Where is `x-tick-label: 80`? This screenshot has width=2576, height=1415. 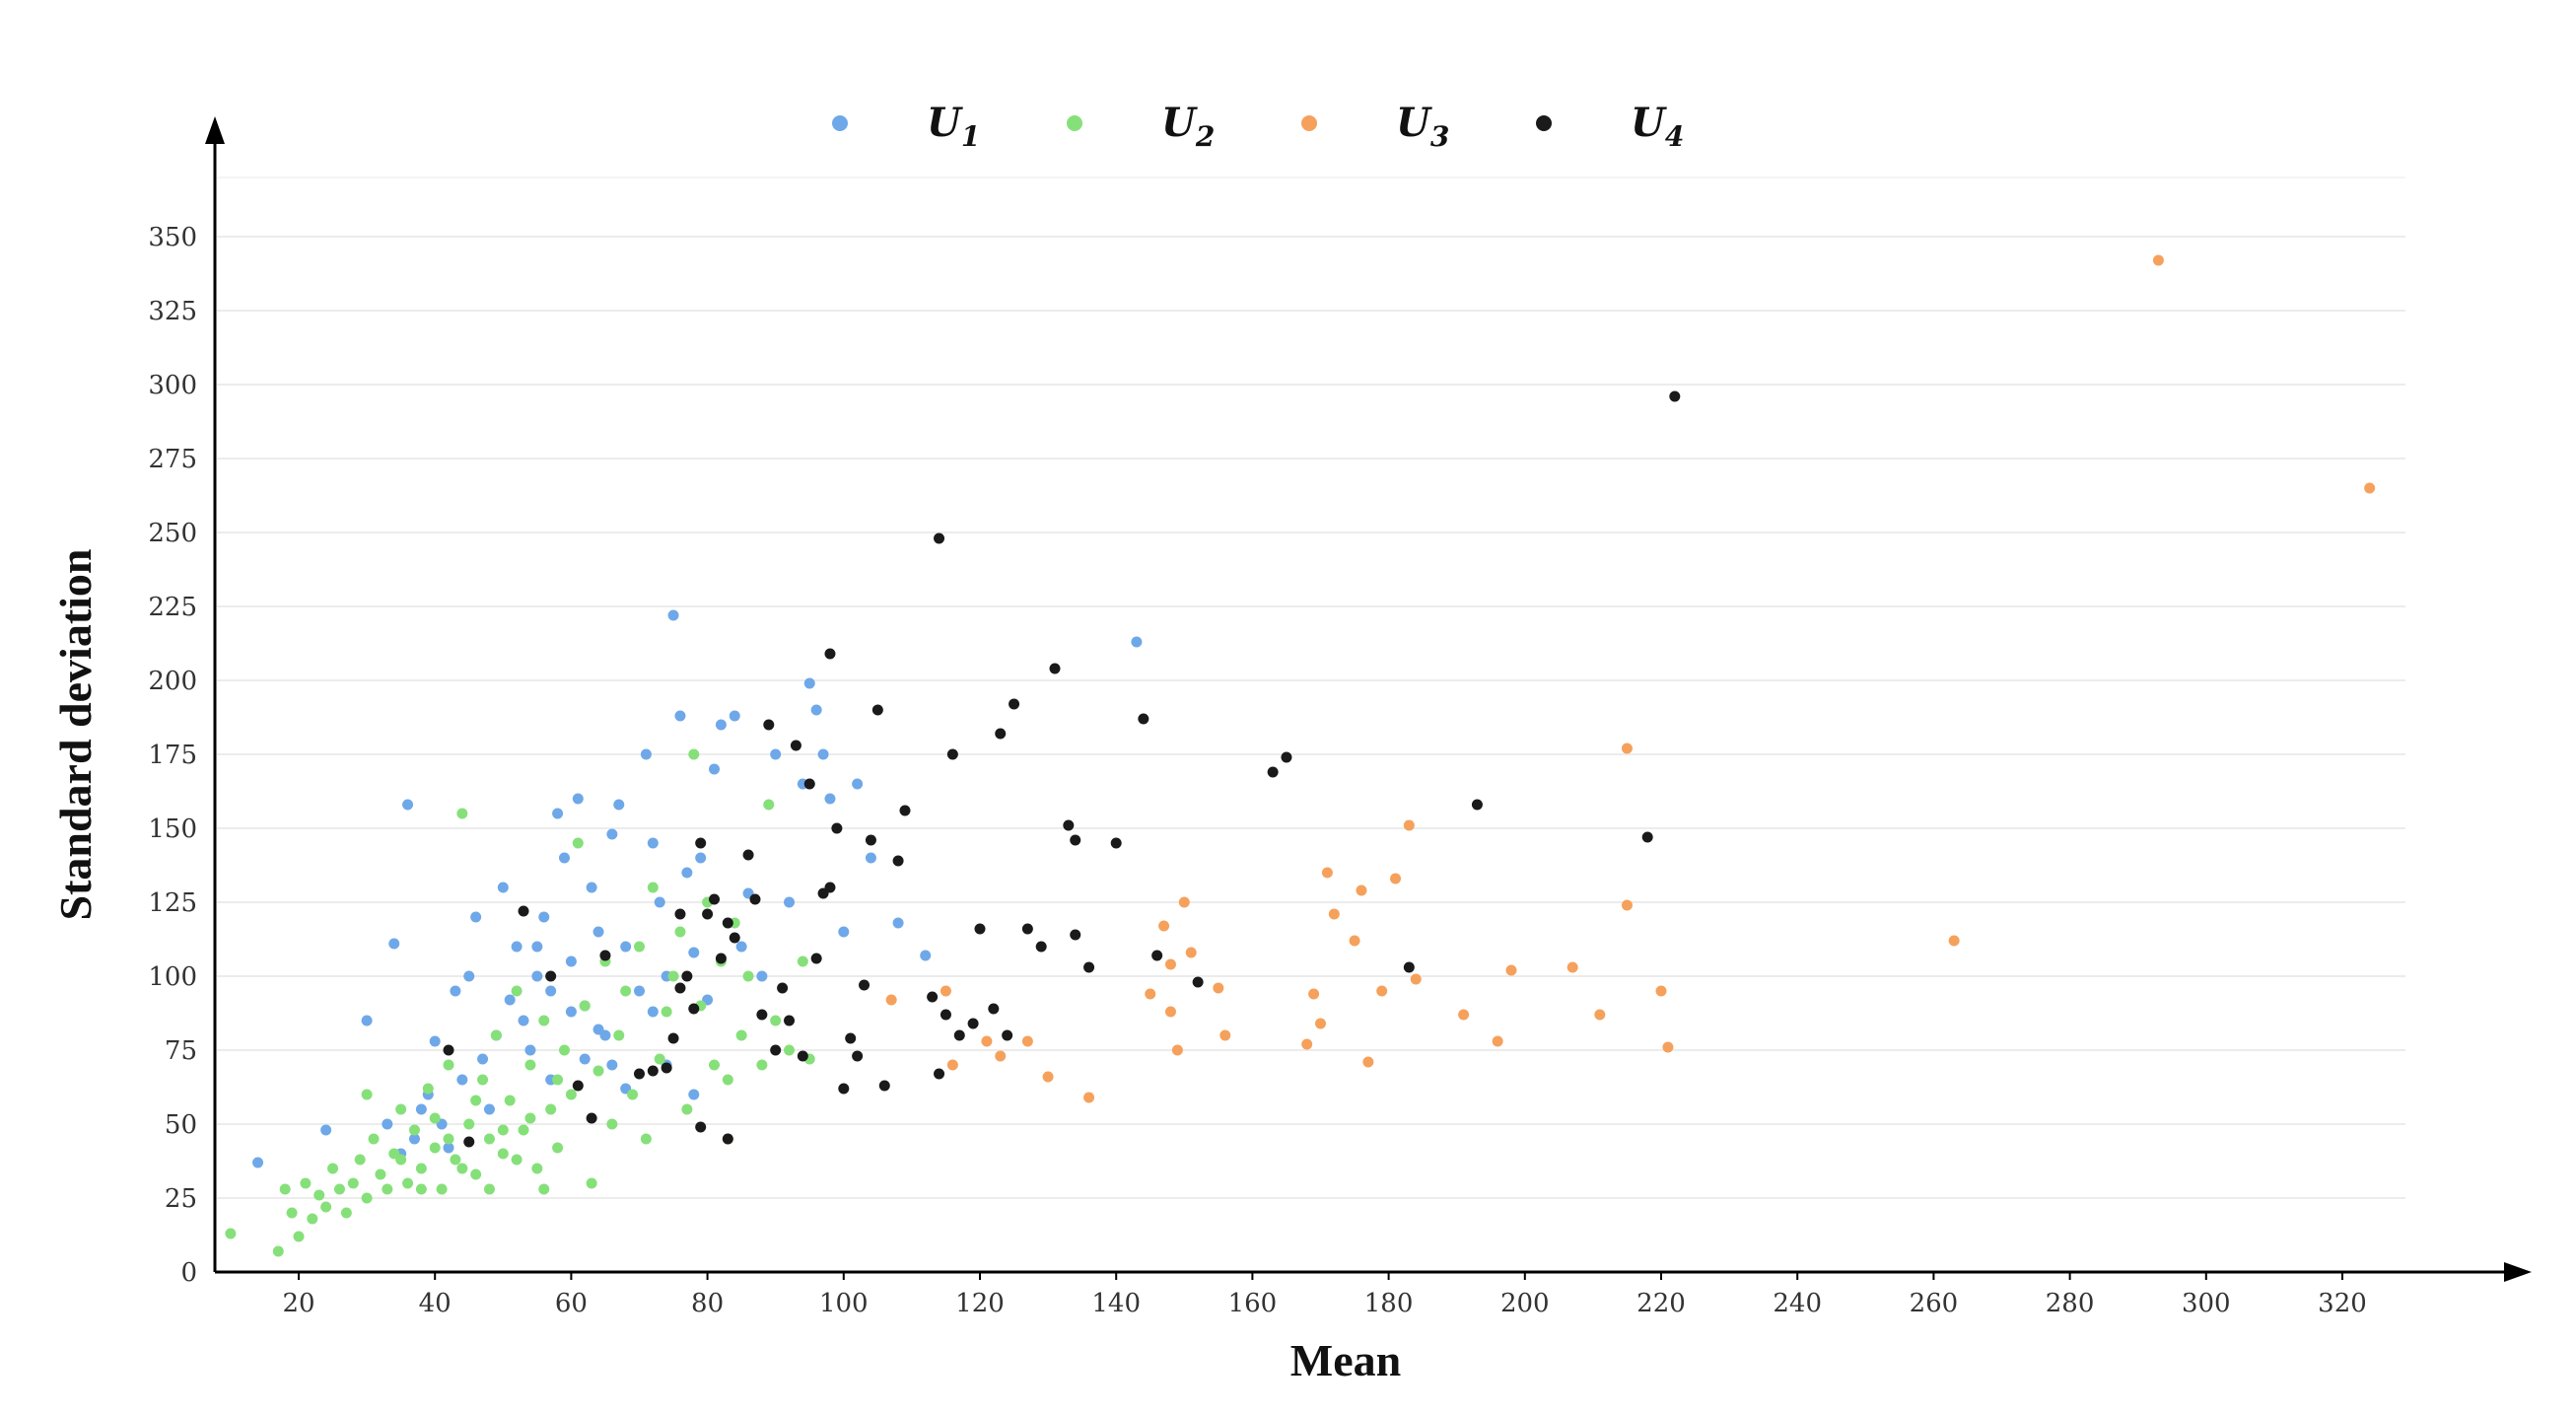 x-tick-label: 80 is located at coordinates (708, 1304).